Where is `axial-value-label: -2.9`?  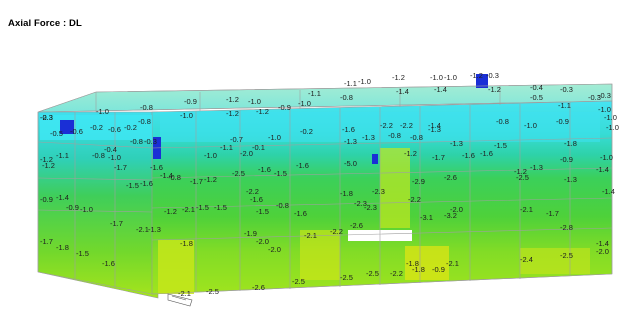
axial-value-label: -2.9 is located at coordinates (418, 181).